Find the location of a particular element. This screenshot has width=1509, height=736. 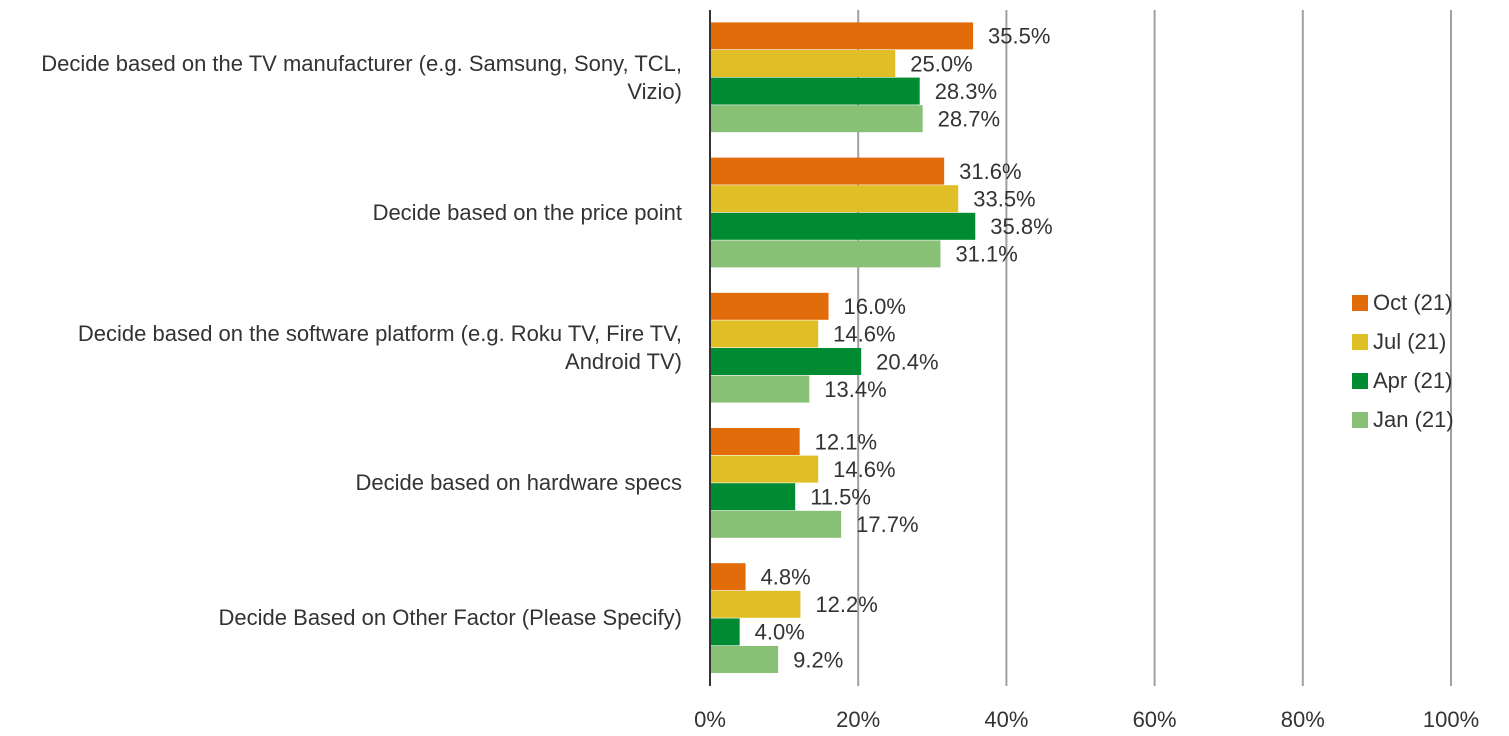

data-label: 9.2% is located at coordinates (818, 659).